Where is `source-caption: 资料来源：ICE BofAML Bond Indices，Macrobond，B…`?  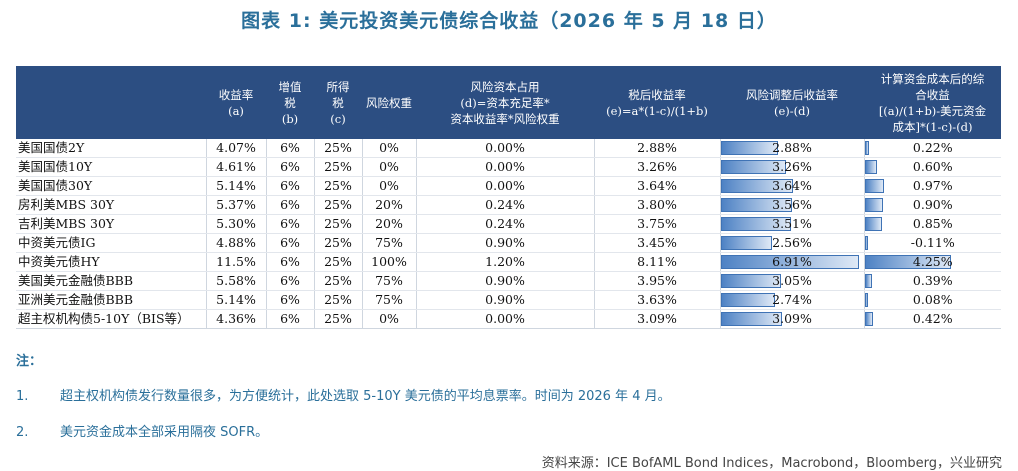 source-caption: 资料来源：ICE BofAML Bond Indices，Macrobond，B… is located at coordinates (771, 463).